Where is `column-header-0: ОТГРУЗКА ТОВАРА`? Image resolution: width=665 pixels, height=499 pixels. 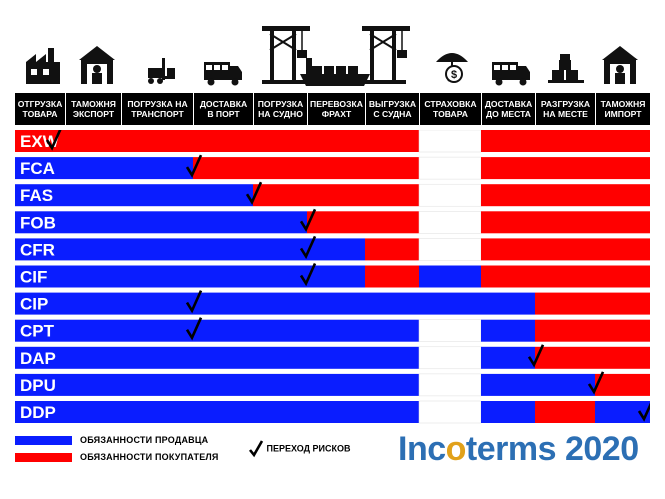
column-header-0: ОТГРУЗКА ТОВАРА is located at coordinates (40, 109).